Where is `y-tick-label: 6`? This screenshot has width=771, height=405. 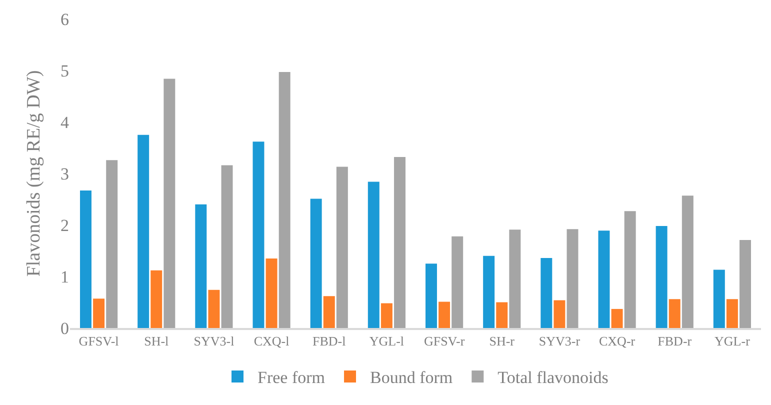
y-tick-label: 6 is located at coordinates (64, 19).